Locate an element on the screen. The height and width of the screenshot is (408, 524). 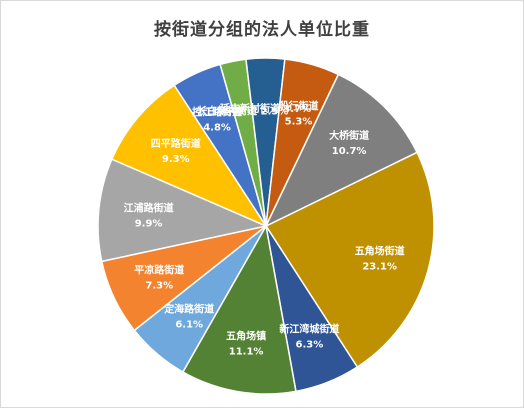
slice-label-11: 殷行街道 5.3% is located at coordinates (299, 114).